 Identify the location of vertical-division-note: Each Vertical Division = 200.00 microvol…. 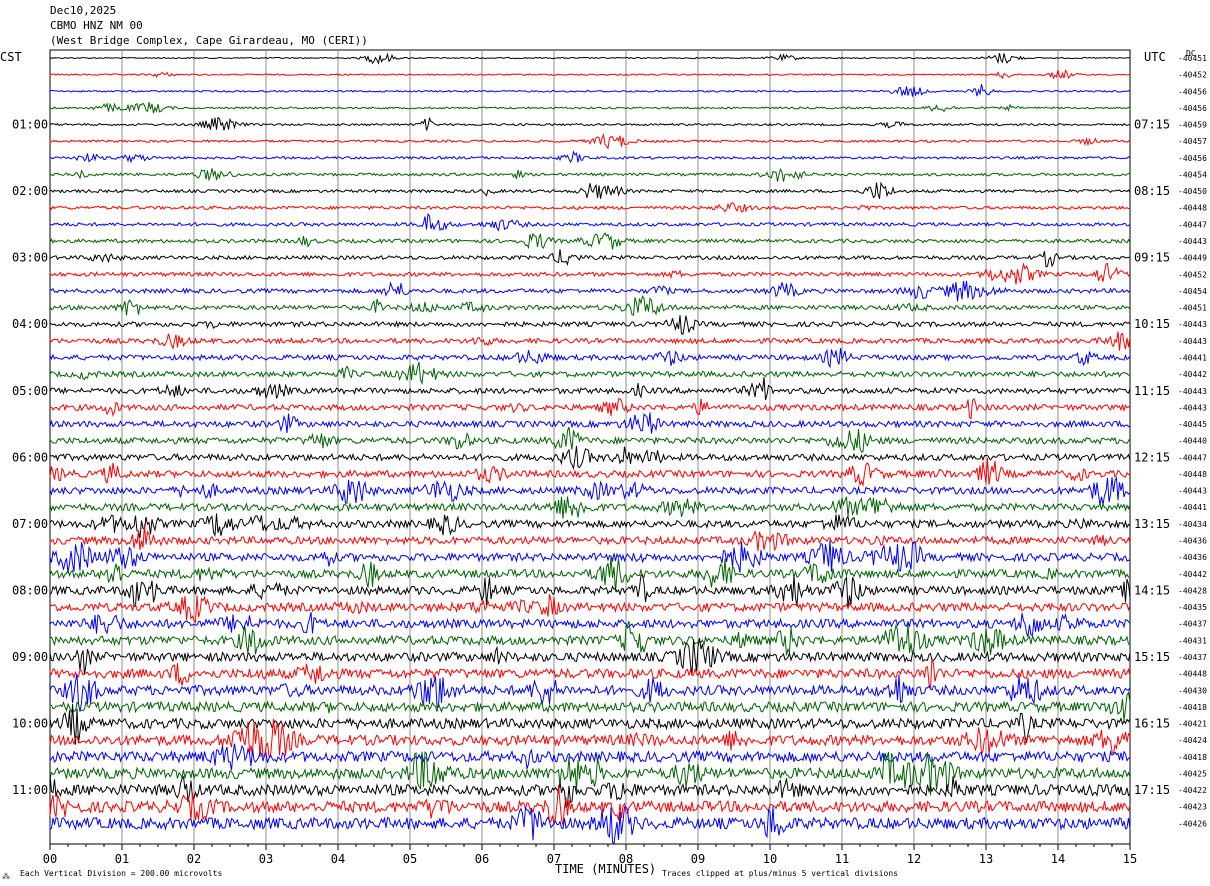
(121, 873).